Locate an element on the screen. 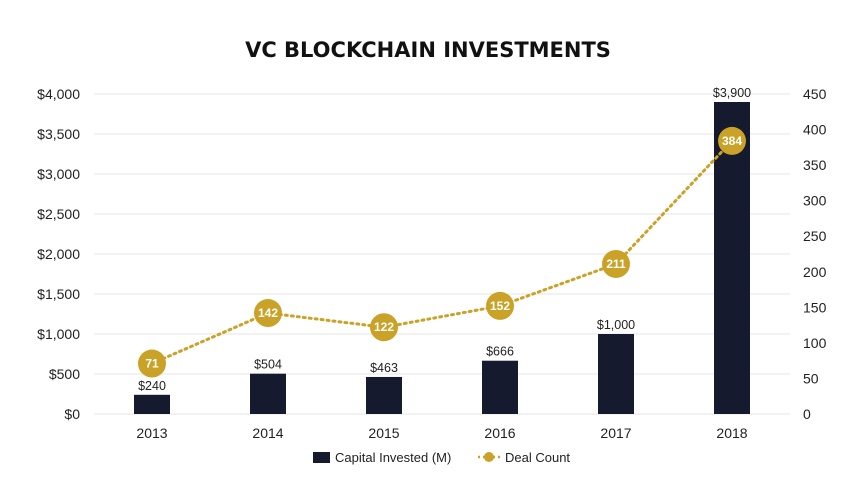  bar-data-label: $463 is located at coordinates (384, 368).